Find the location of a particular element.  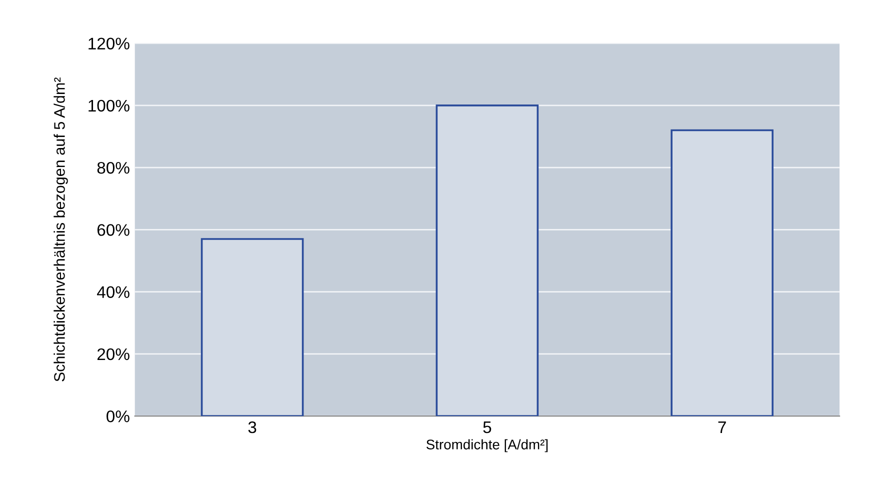

y-tick-label: 120% is located at coordinates (109, 44).